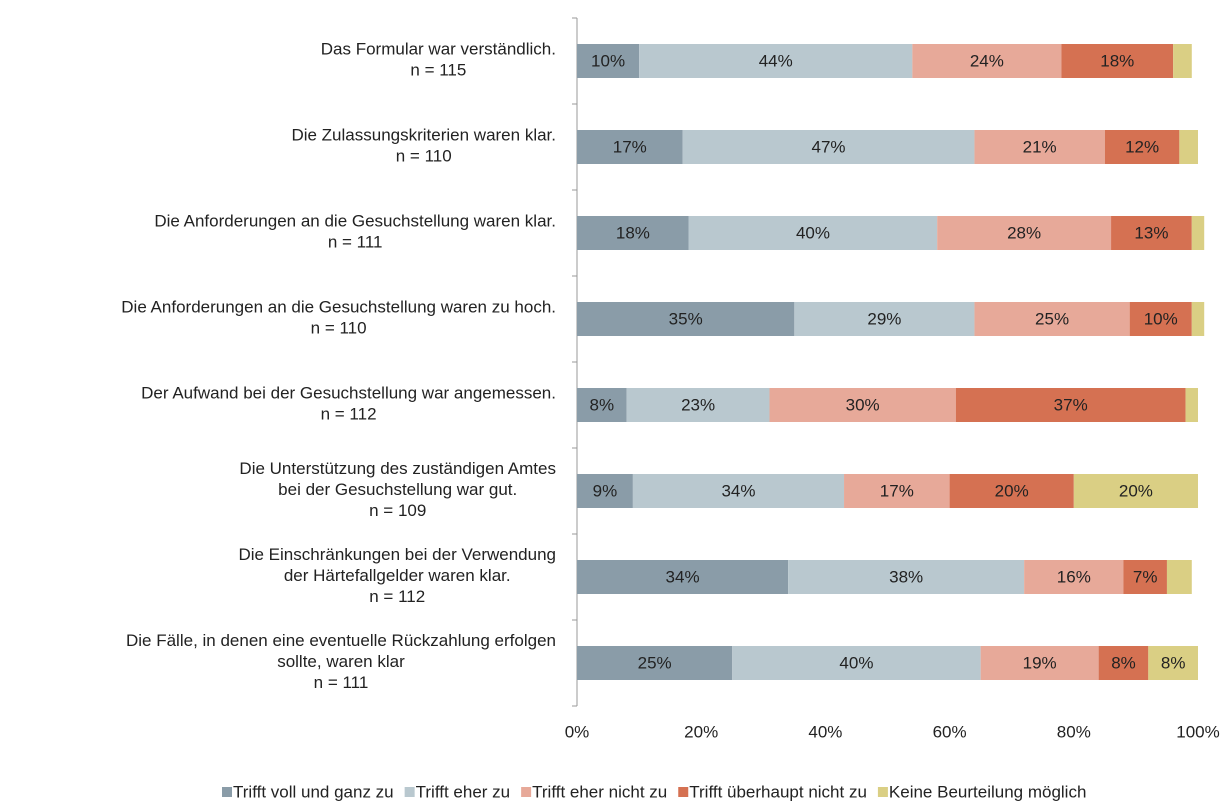  I want to click on value-label: 30%, so click(863, 404).